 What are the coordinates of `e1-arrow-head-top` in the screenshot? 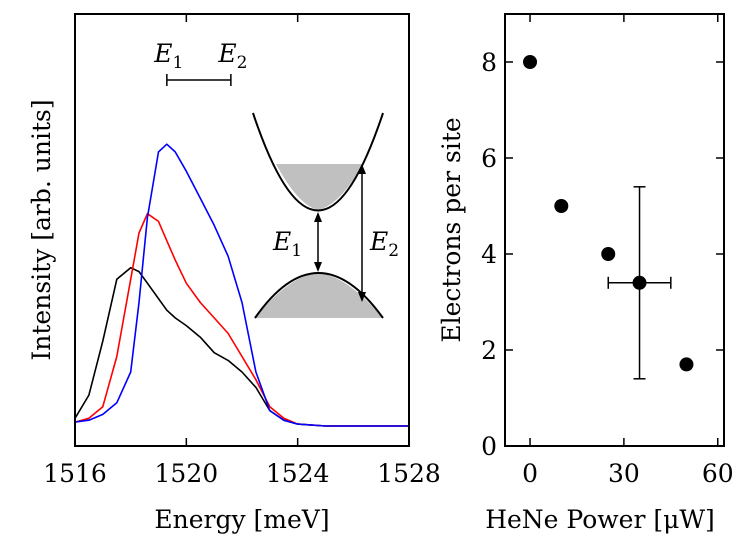 It's located at (318, 217).